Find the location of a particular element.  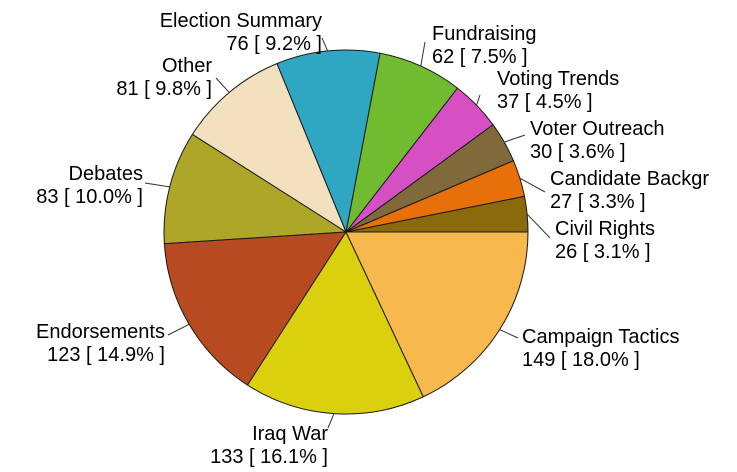

pie-slice-iraq-war is located at coordinates (335, 322).